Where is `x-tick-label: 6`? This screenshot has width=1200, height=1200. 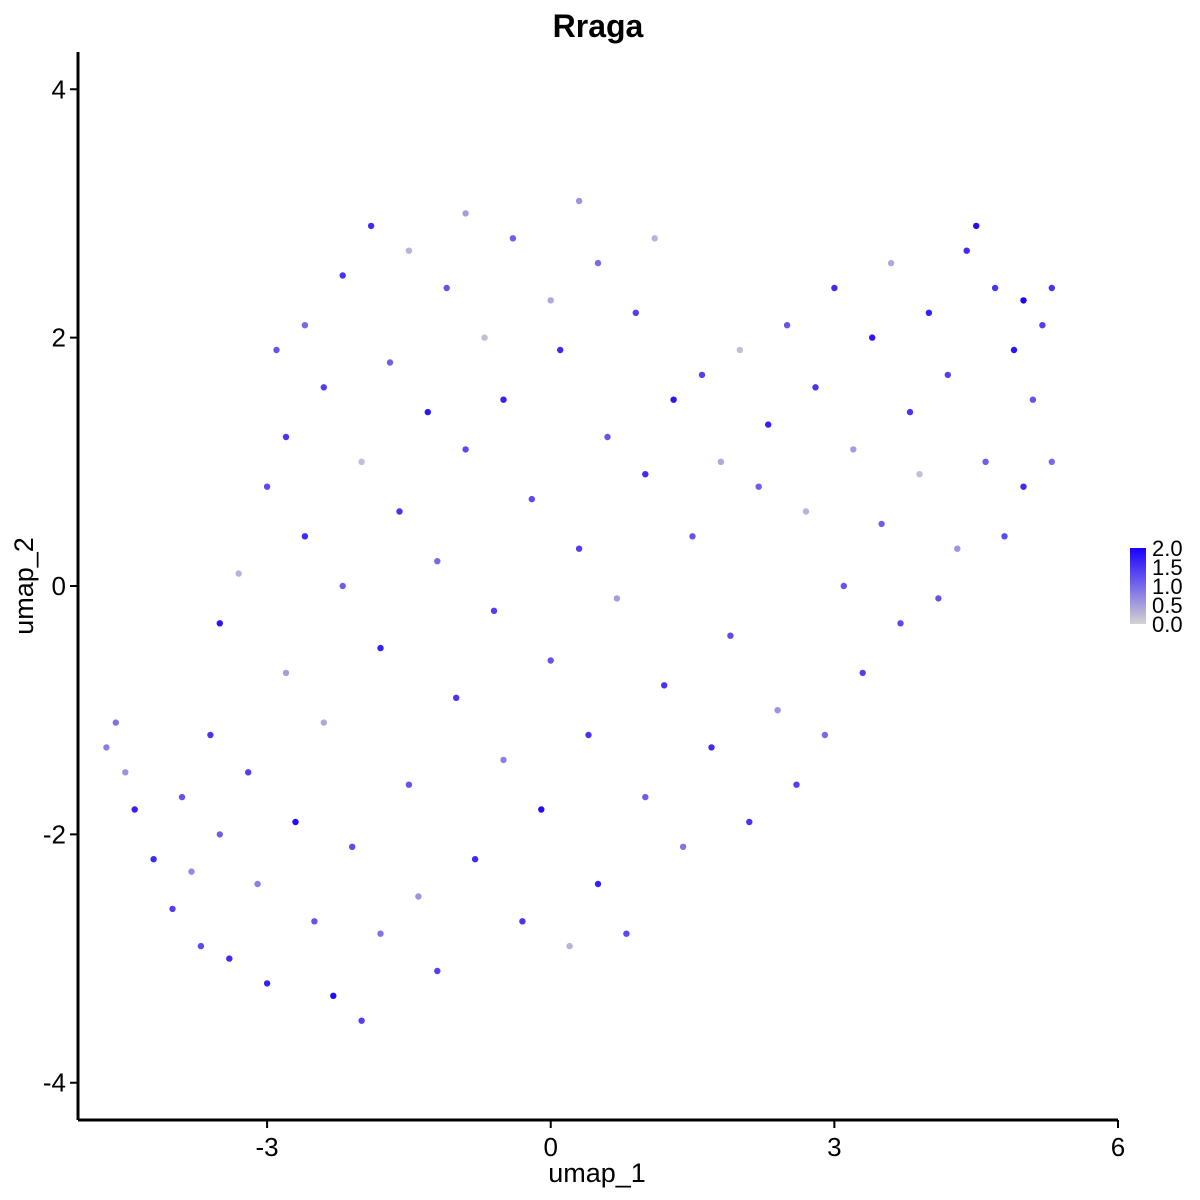 x-tick-label: 6 is located at coordinates (1118, 1147).